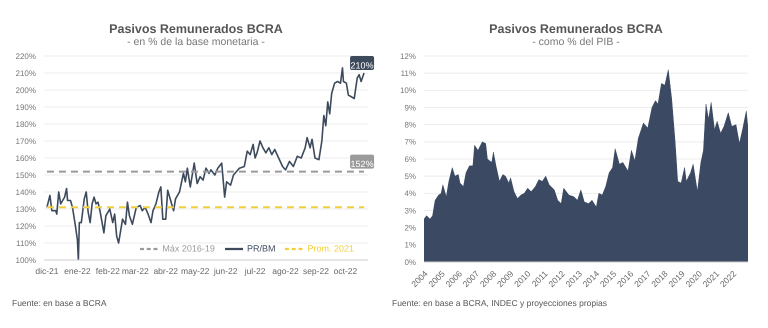  What do you see at coordinates (196, 42) in the screenshot?
I see `chart-subtitle: - en % de la base monetaria -` at bounding box center [196, 42].